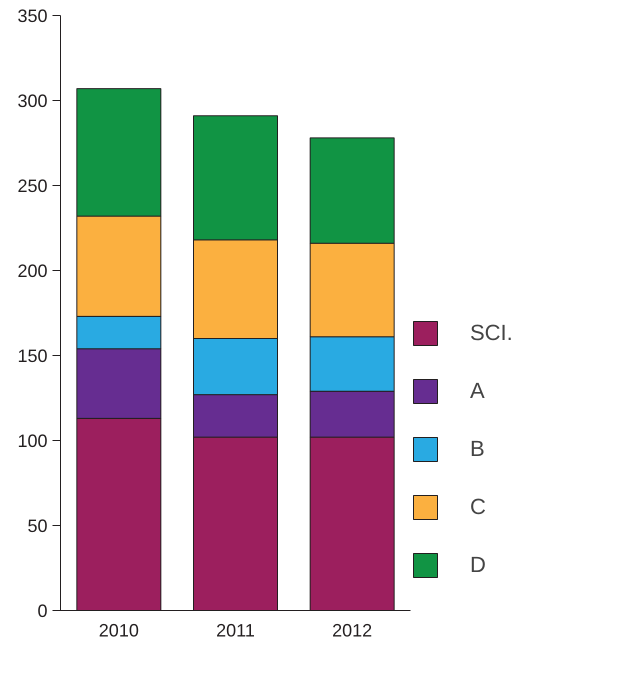 The width and height of the screenshot is (634, 673). Describe the element at coordinates (32, 441) in the screenshot. I see `y-tick-label: 100` at that location.